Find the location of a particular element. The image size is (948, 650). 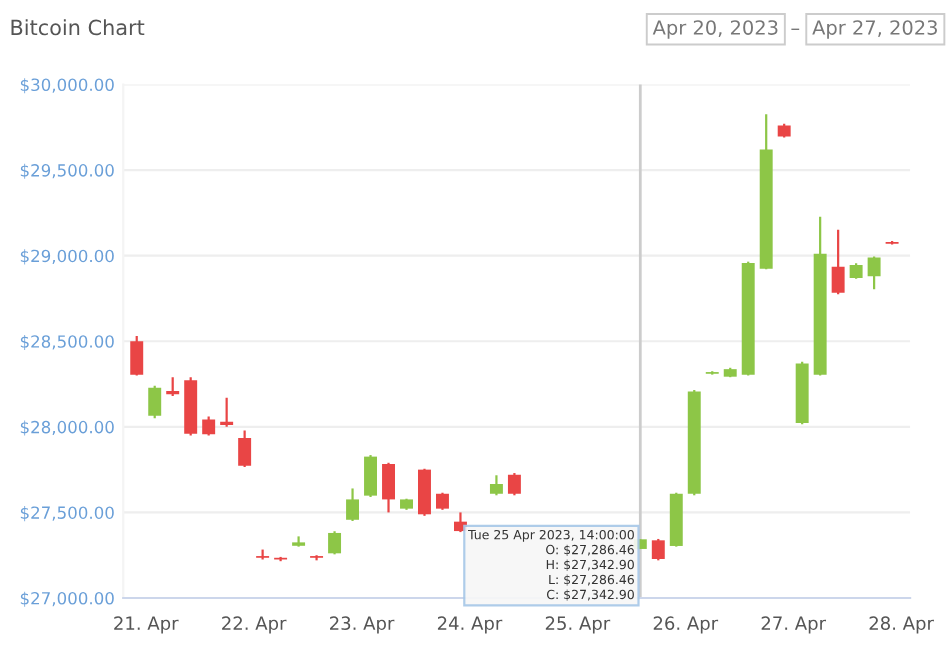

y-tick-label: $28,000.00 is located at coordinates (67, 428).